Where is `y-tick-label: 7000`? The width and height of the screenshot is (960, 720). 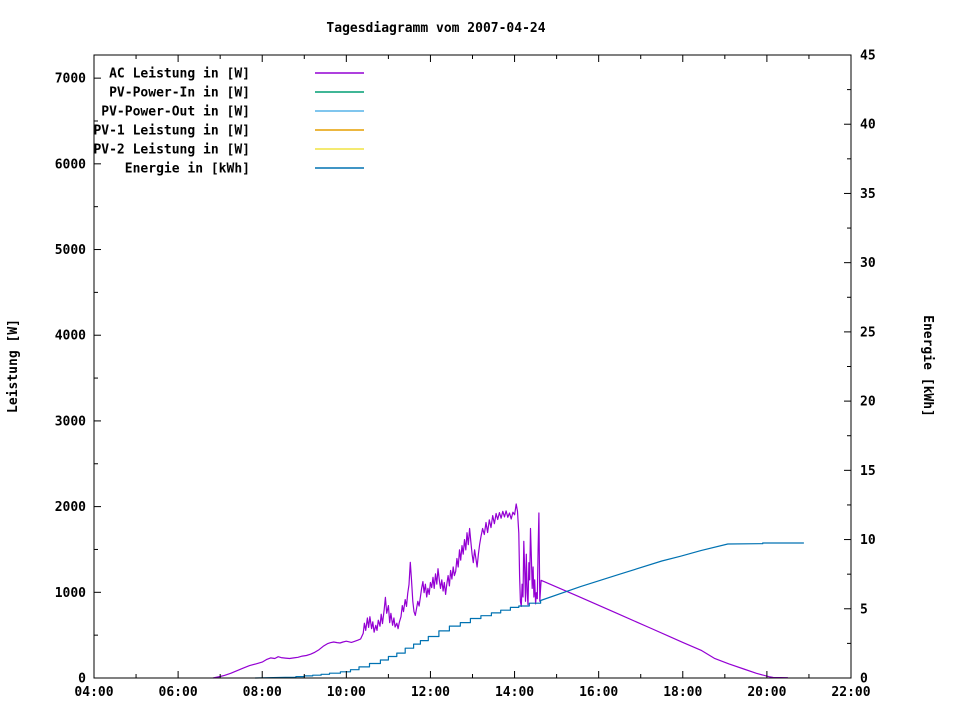 y-tick-label: 7000 is located at coordinates (70, 79).